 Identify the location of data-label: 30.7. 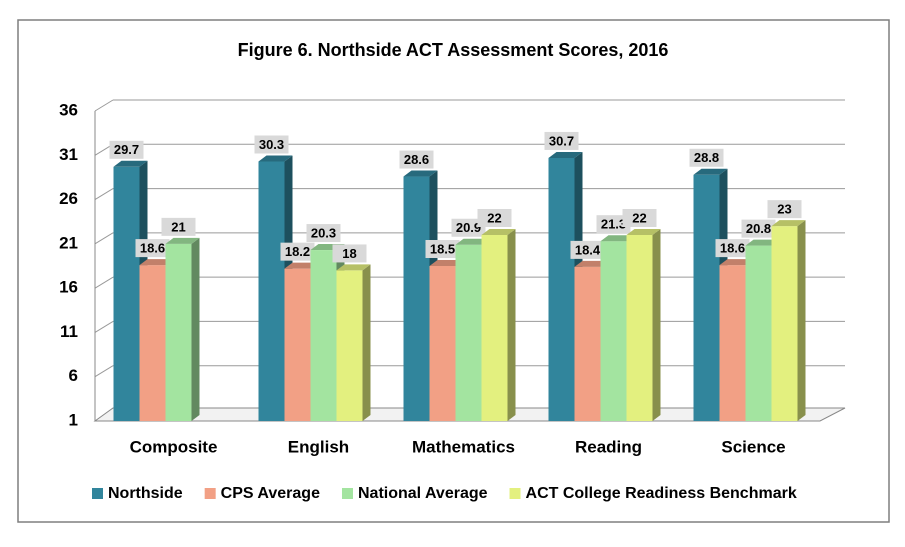
(561, 140).